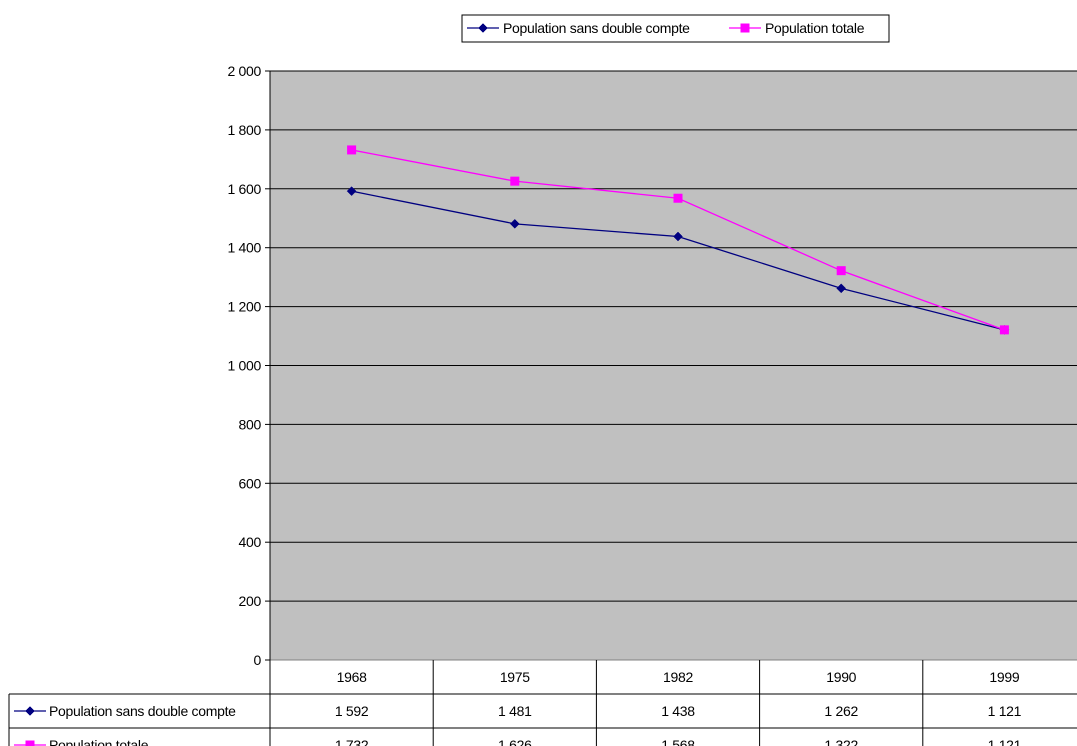 This screenshot has height=746, width=1077. I want to click on legend-label: Population totale, so click(815, 28).